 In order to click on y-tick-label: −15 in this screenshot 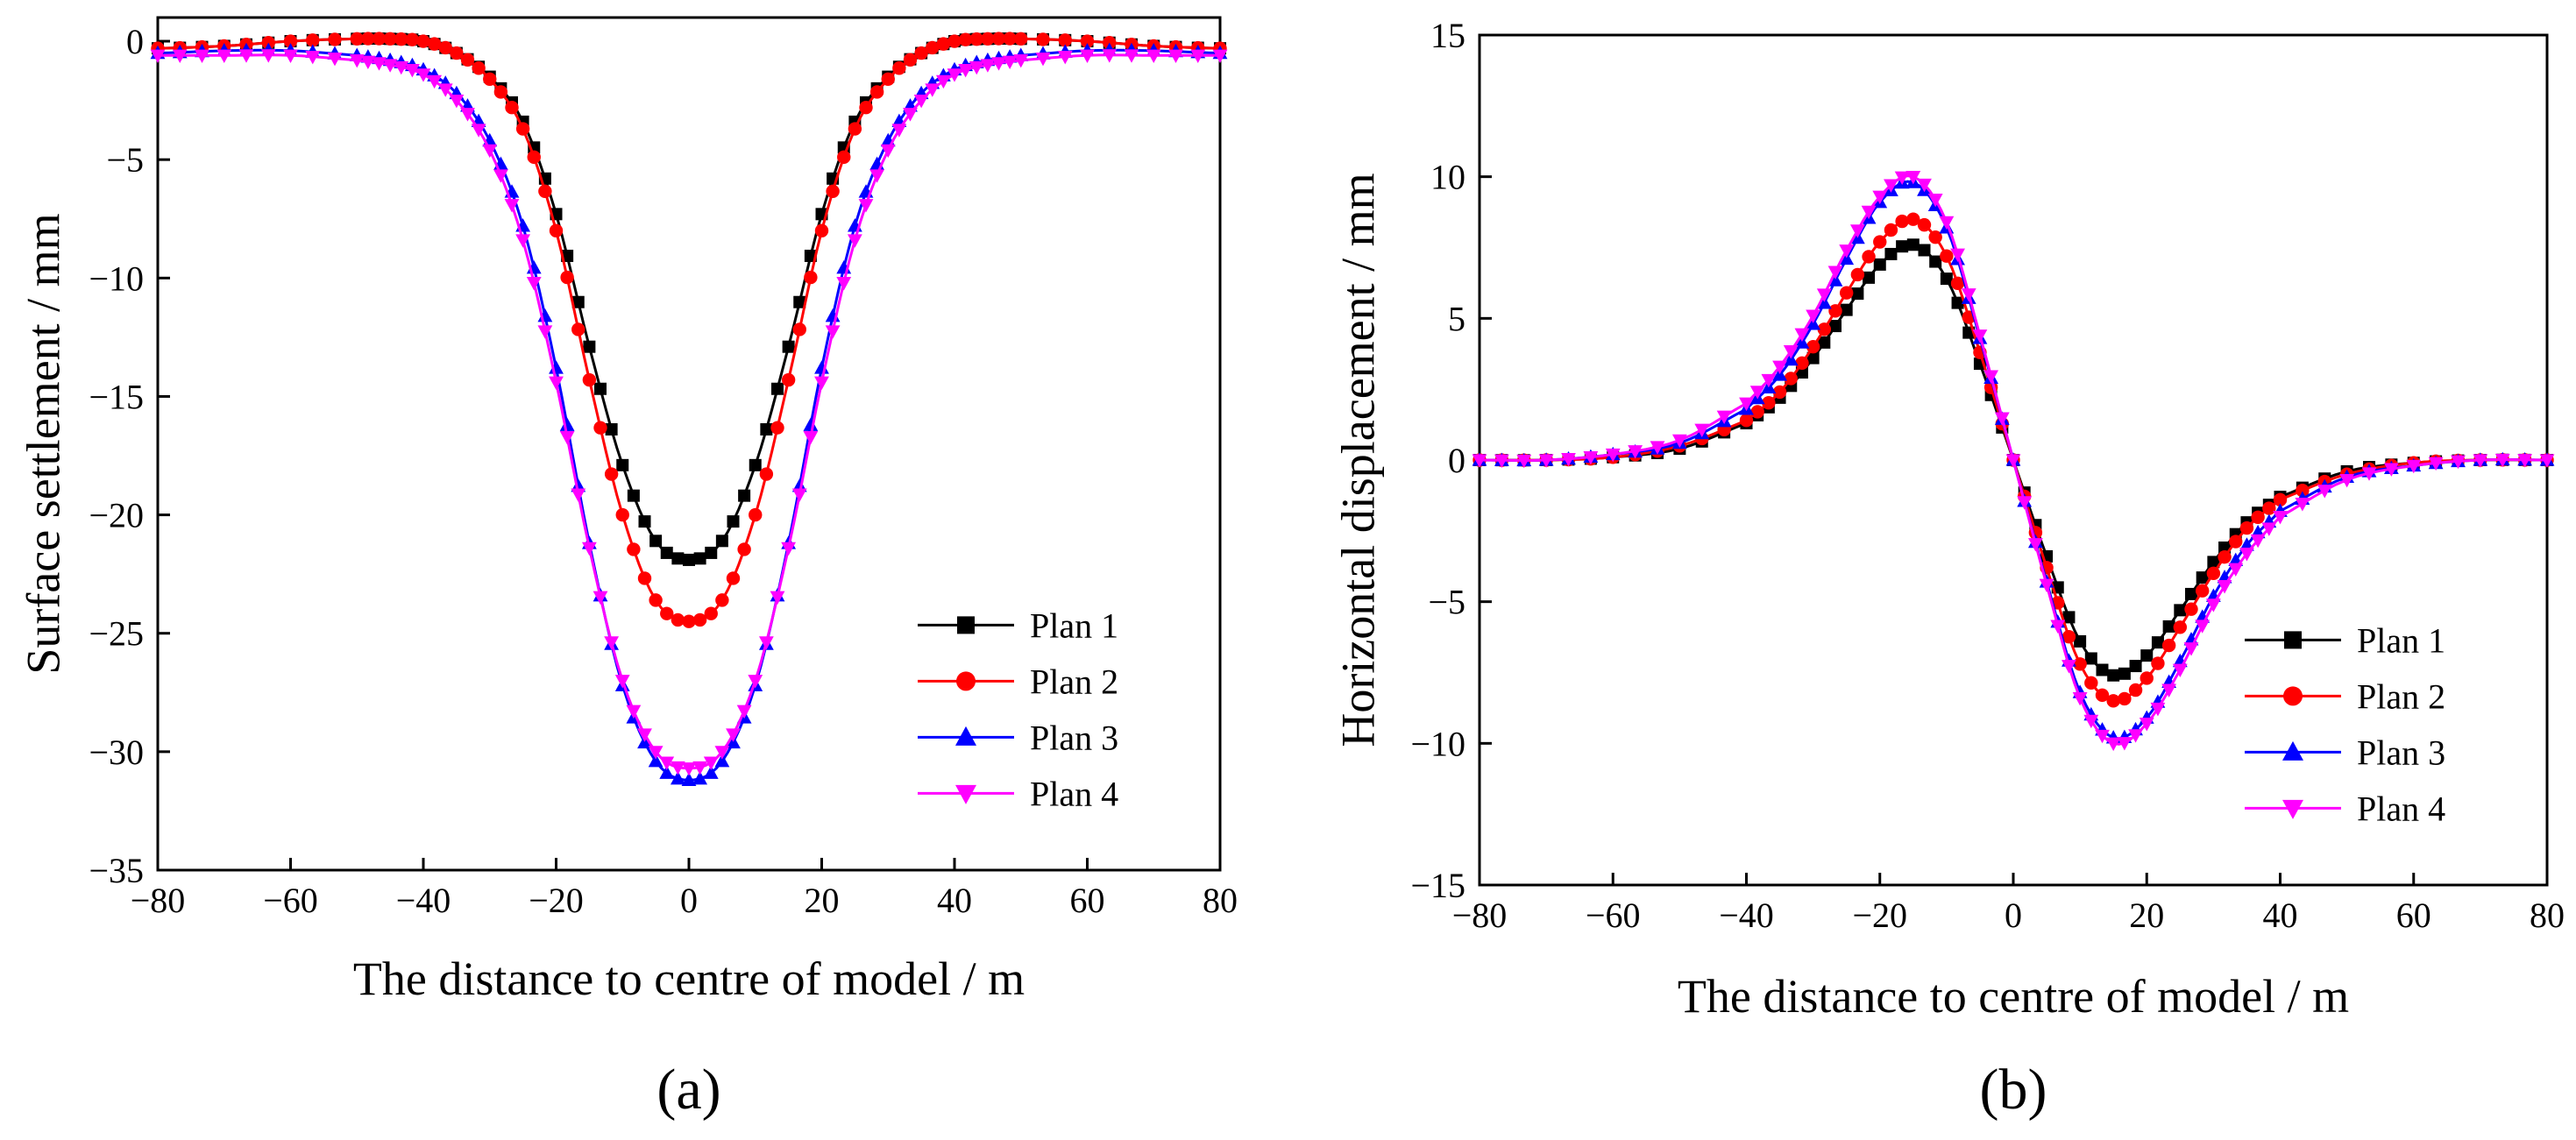, I will do `click(1437, 886)`.